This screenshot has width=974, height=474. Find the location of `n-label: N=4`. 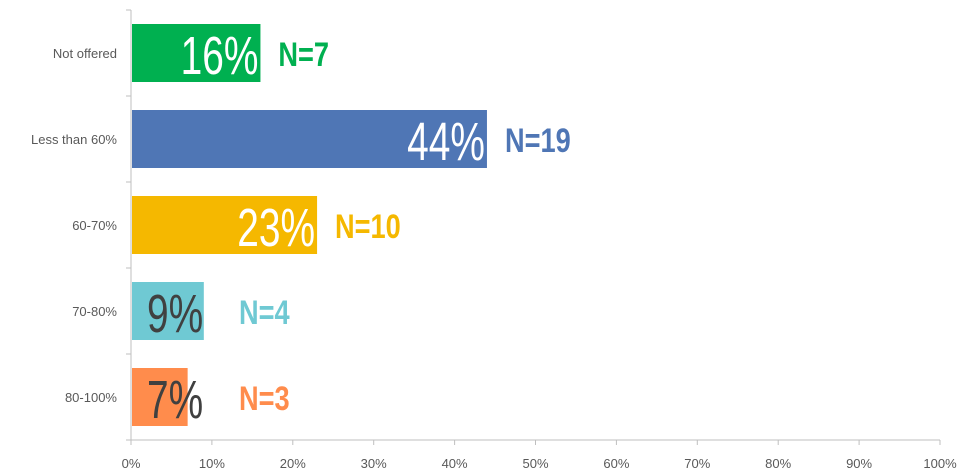

n-label: N=4 is located at coordinates (264, 312).